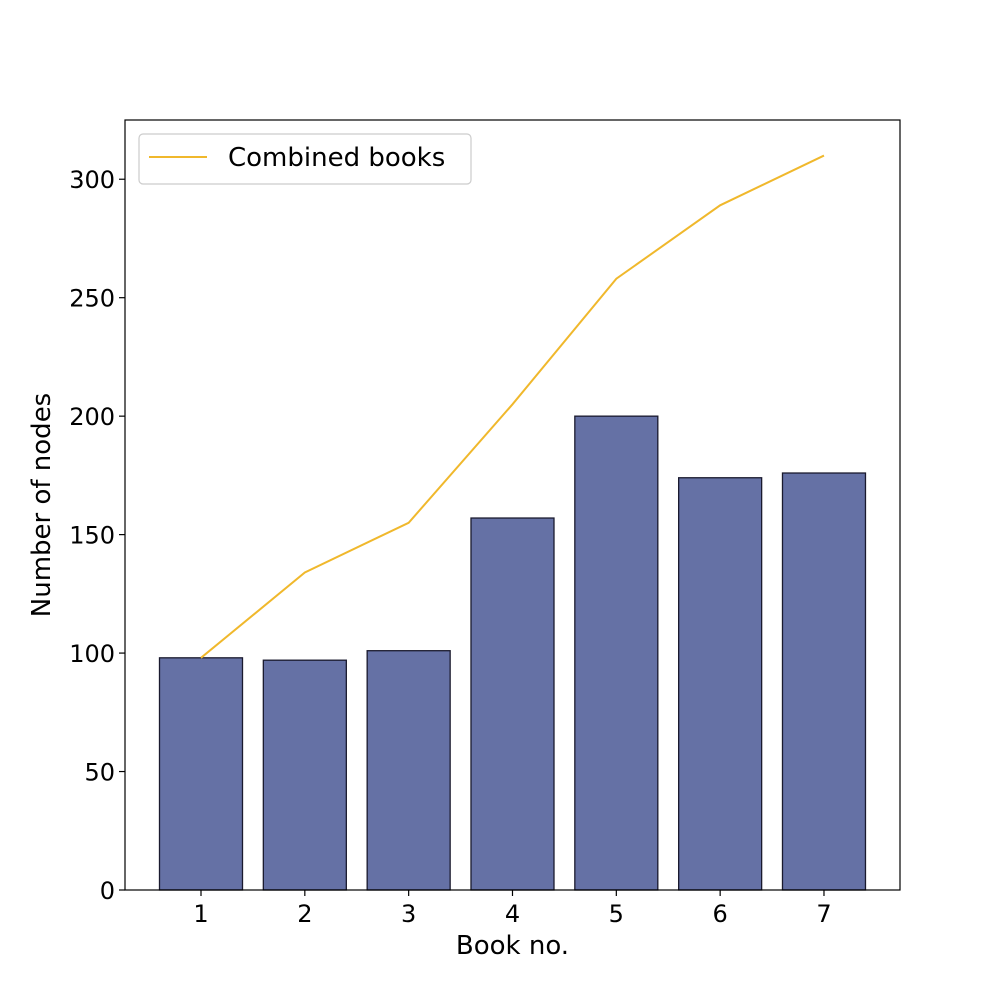 The height and width of the screenshot is (1000, 1000). What do you see at coordinates (408, 914) in the screenshot?
I see `x-tick-label: 3` at bounding box center [408, 914].